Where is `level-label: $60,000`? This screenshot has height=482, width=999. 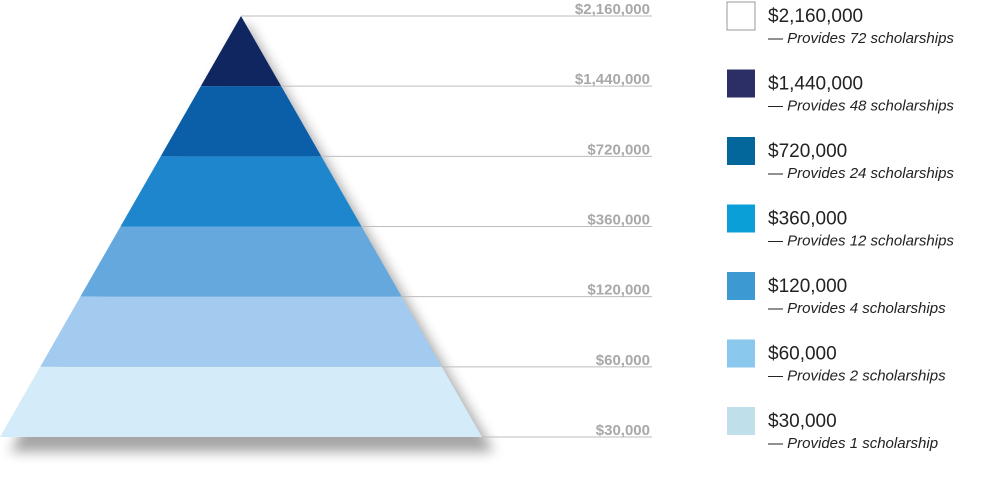 level-label: $60,000 is located at coordinates (623, 360).